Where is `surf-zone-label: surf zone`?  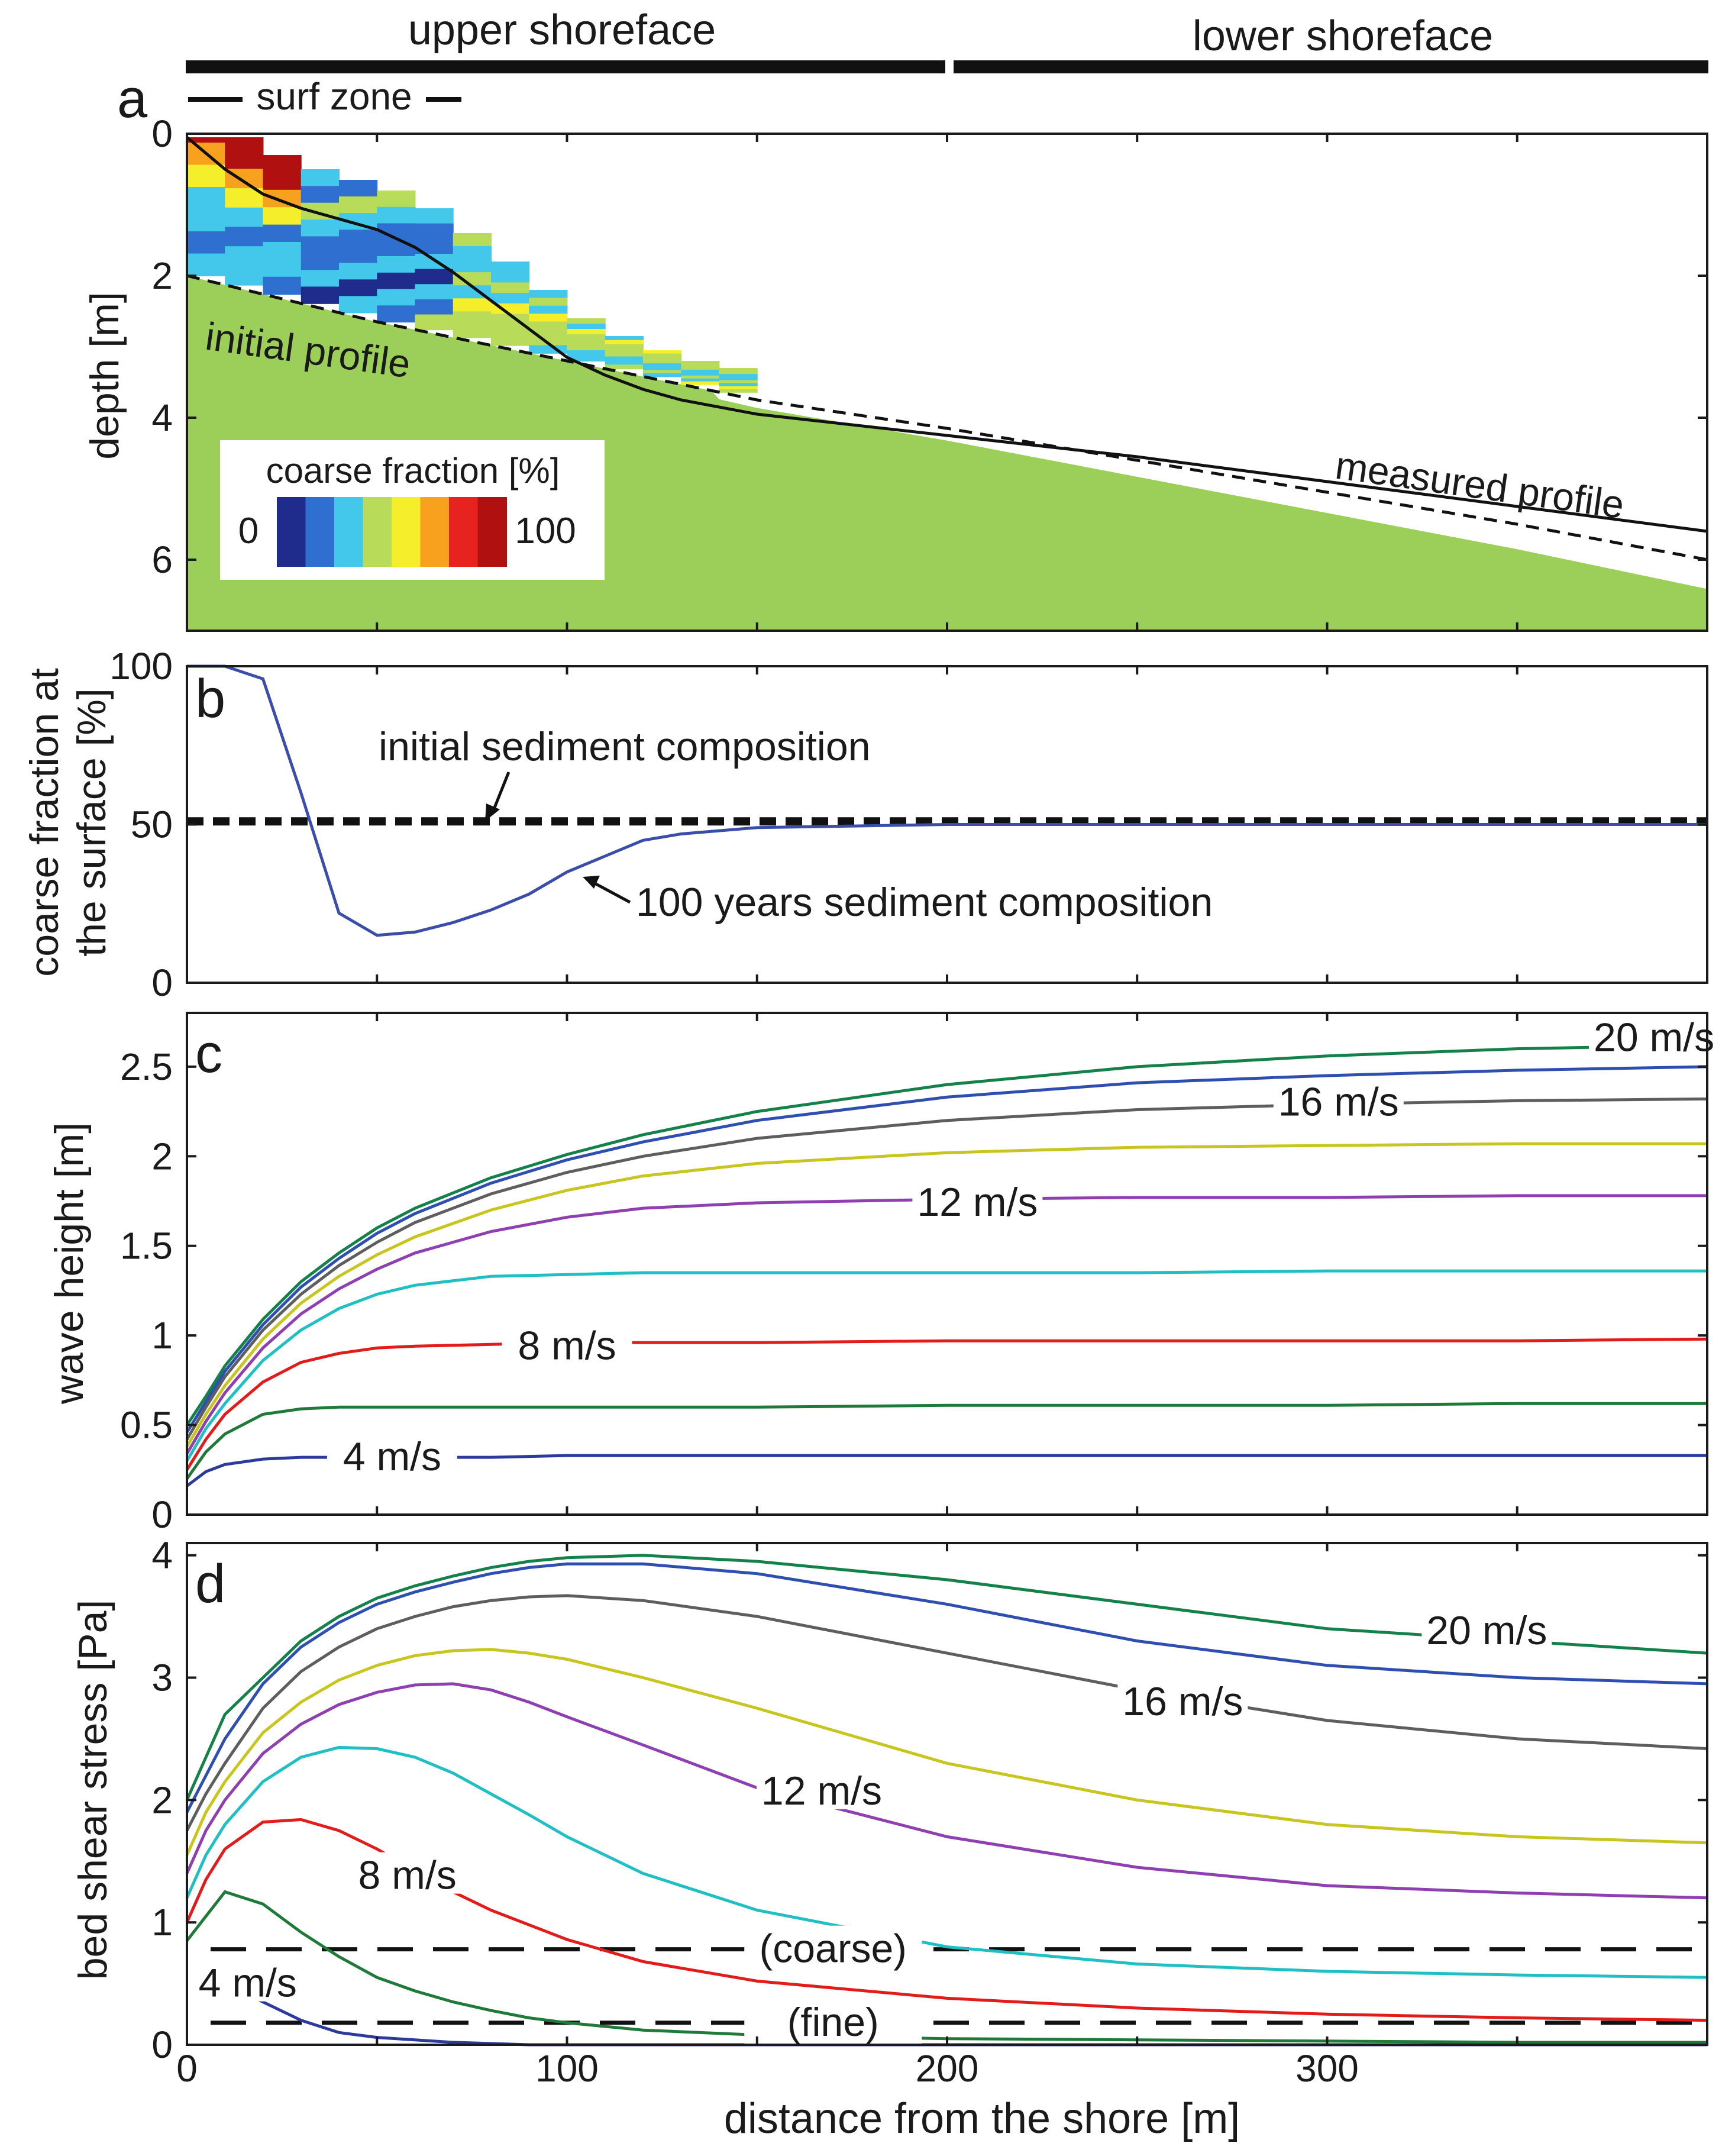
surf-zone-label: surf zone is located at coordinates (334, 96).